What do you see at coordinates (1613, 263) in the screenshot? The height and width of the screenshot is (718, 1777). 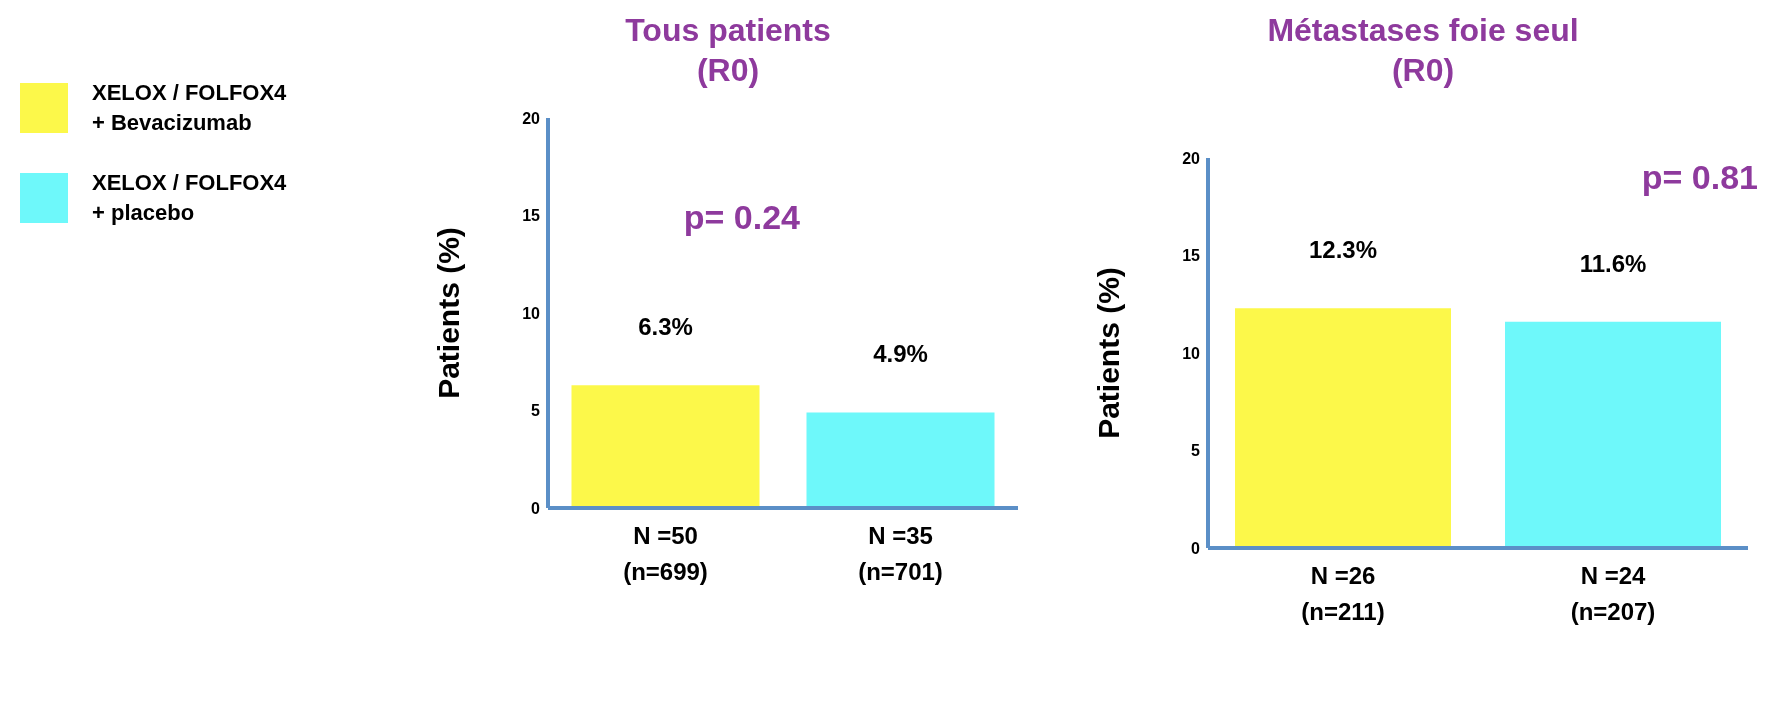 I see `data-label: 11.6%` at bounding box center [1613, 263].